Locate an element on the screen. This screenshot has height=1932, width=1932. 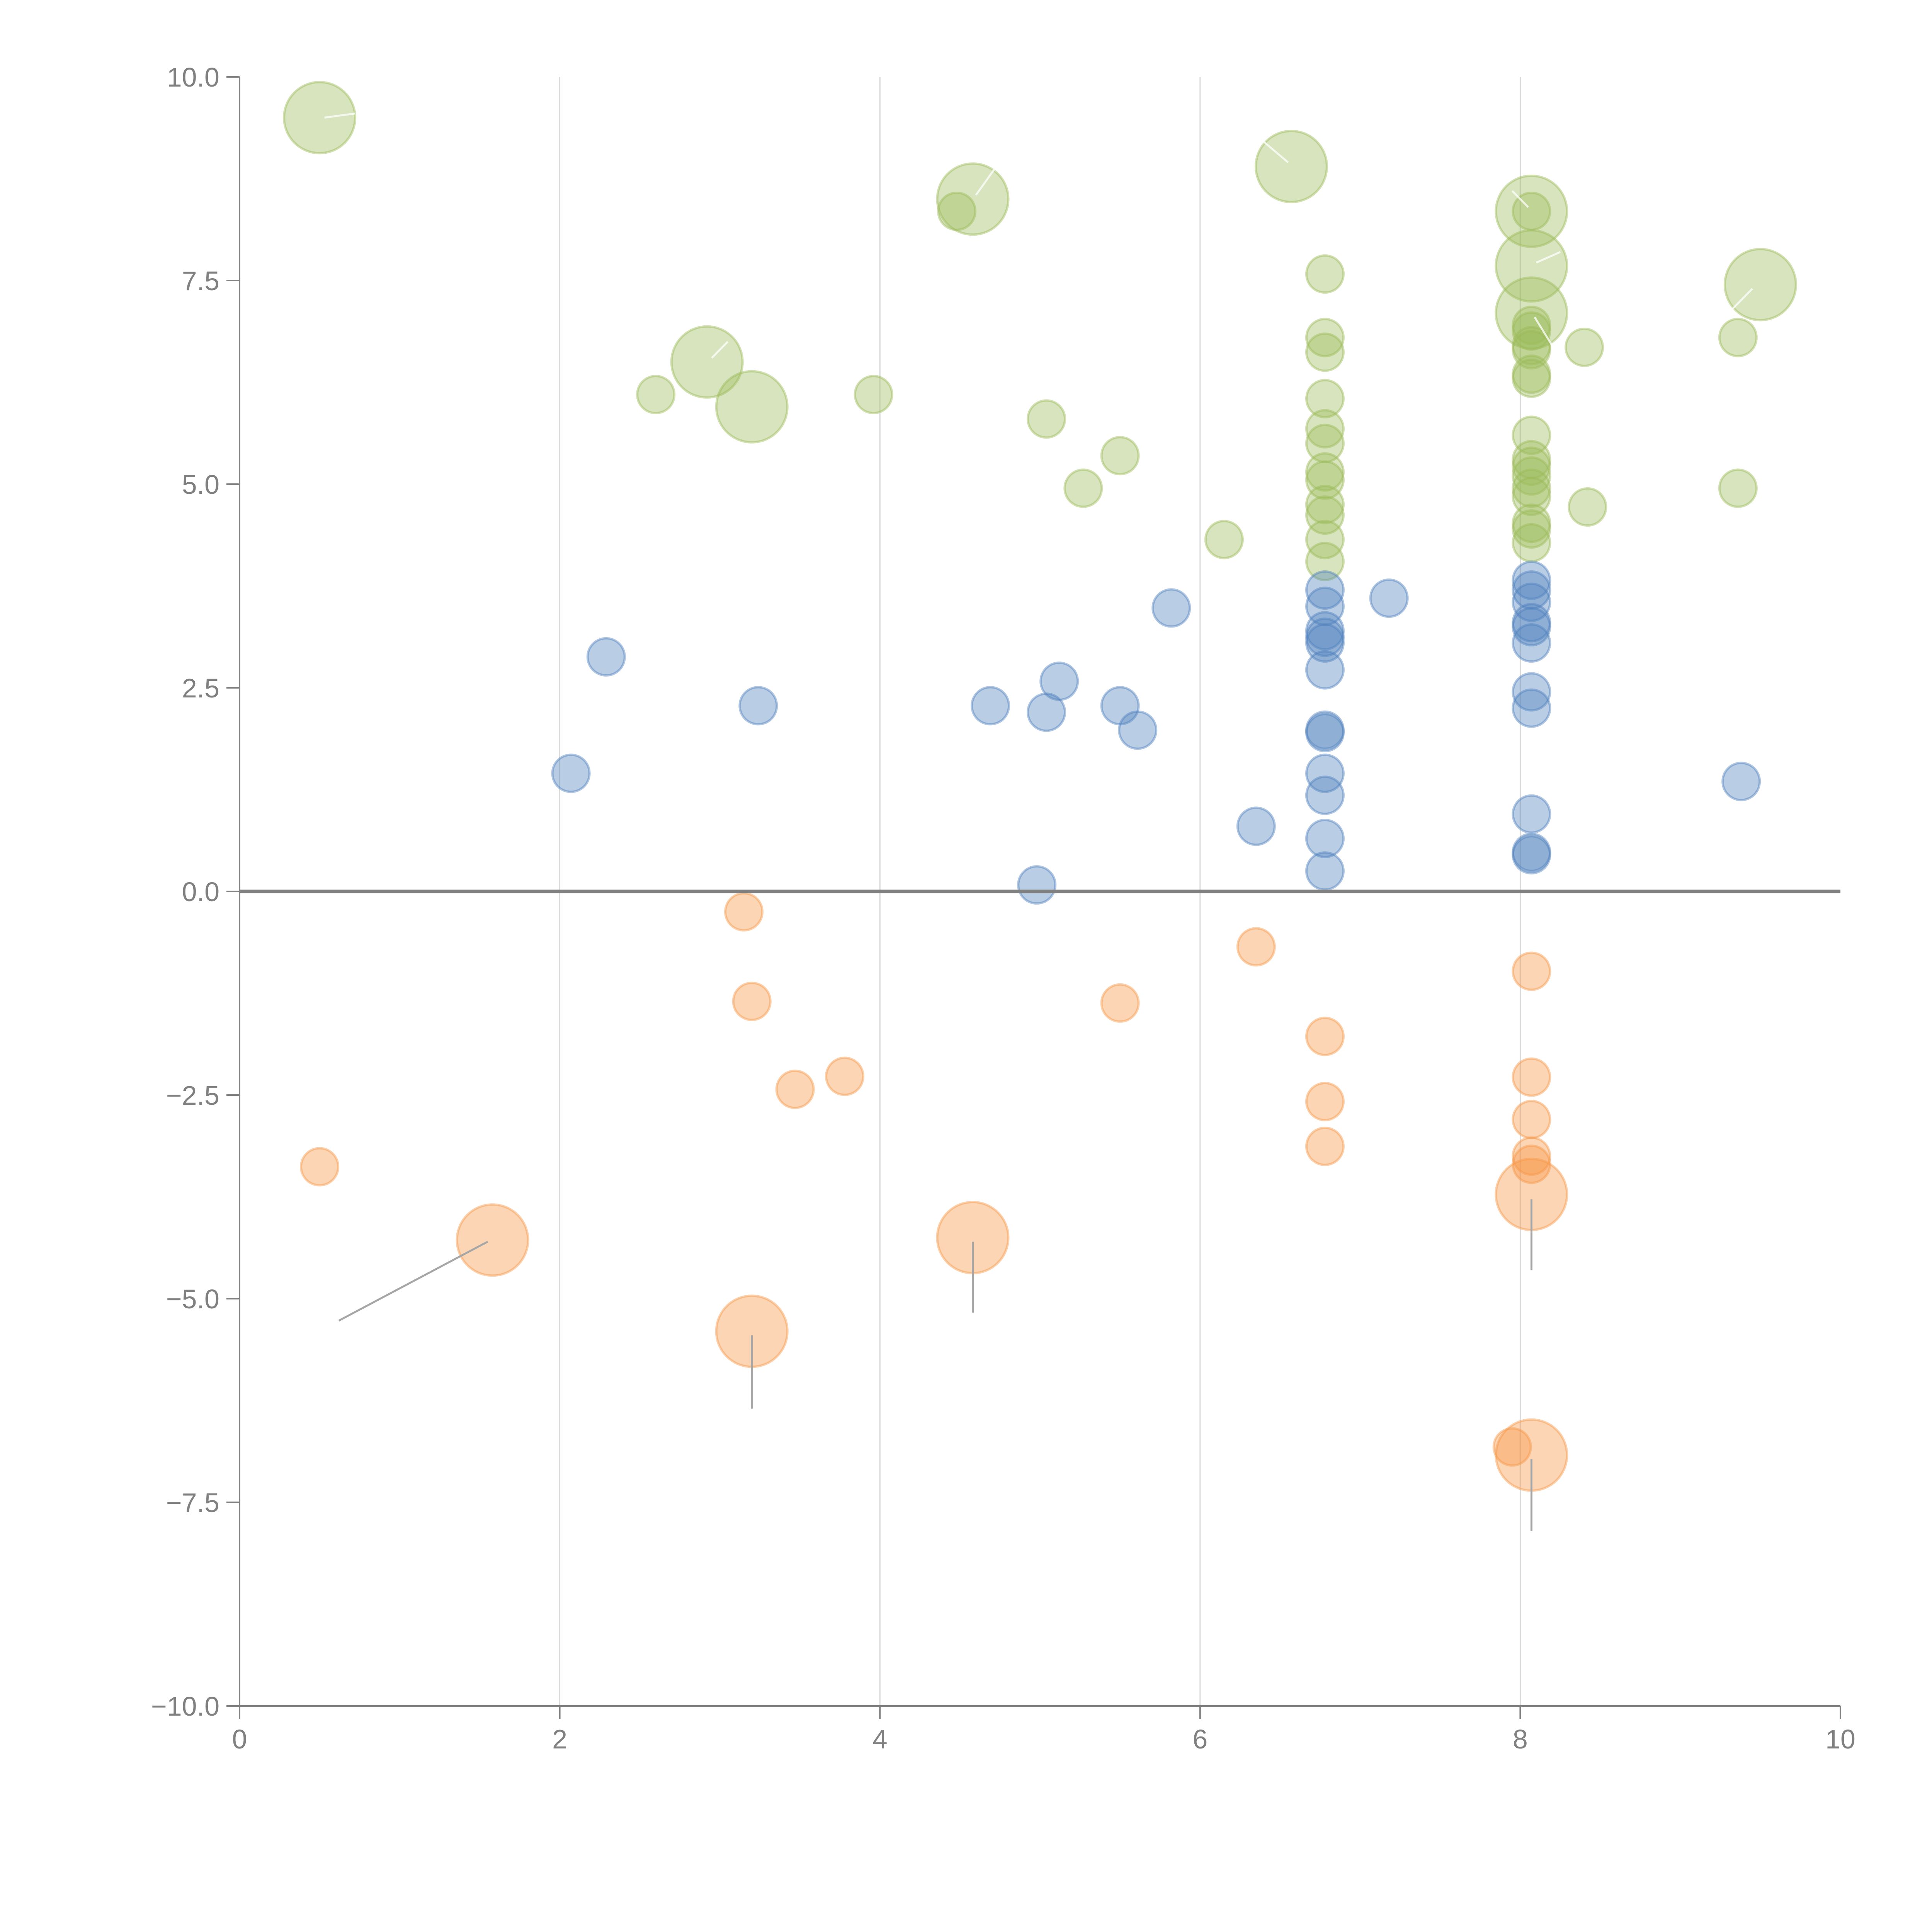
y-tick-label: 7.5 is located at coordinates (200, 281).